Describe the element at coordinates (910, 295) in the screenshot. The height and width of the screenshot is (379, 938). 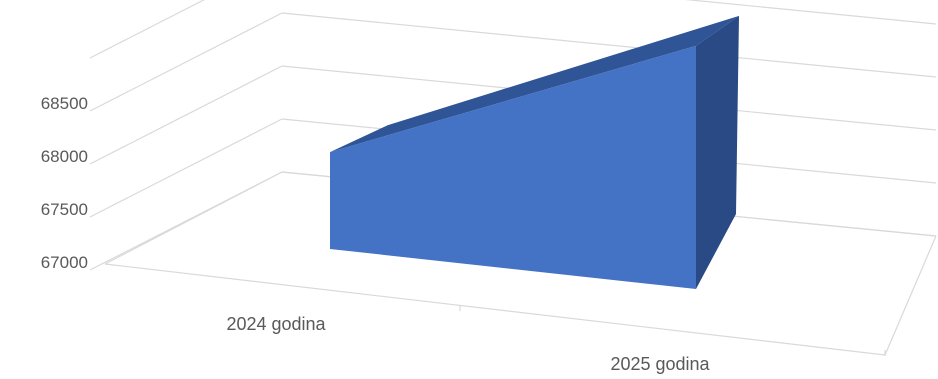
I see `floor-right-edge` at that location.